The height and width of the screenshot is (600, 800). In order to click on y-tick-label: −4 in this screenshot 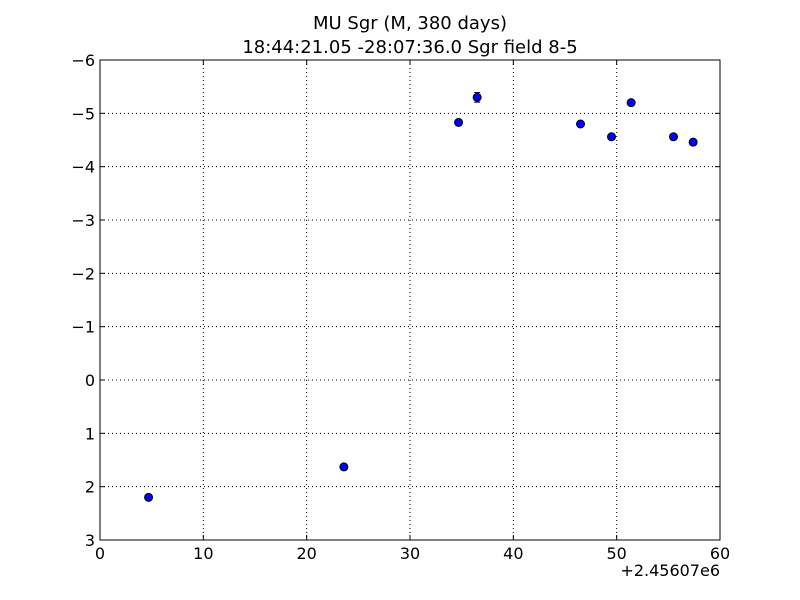, I will do `click(83, 167)`.